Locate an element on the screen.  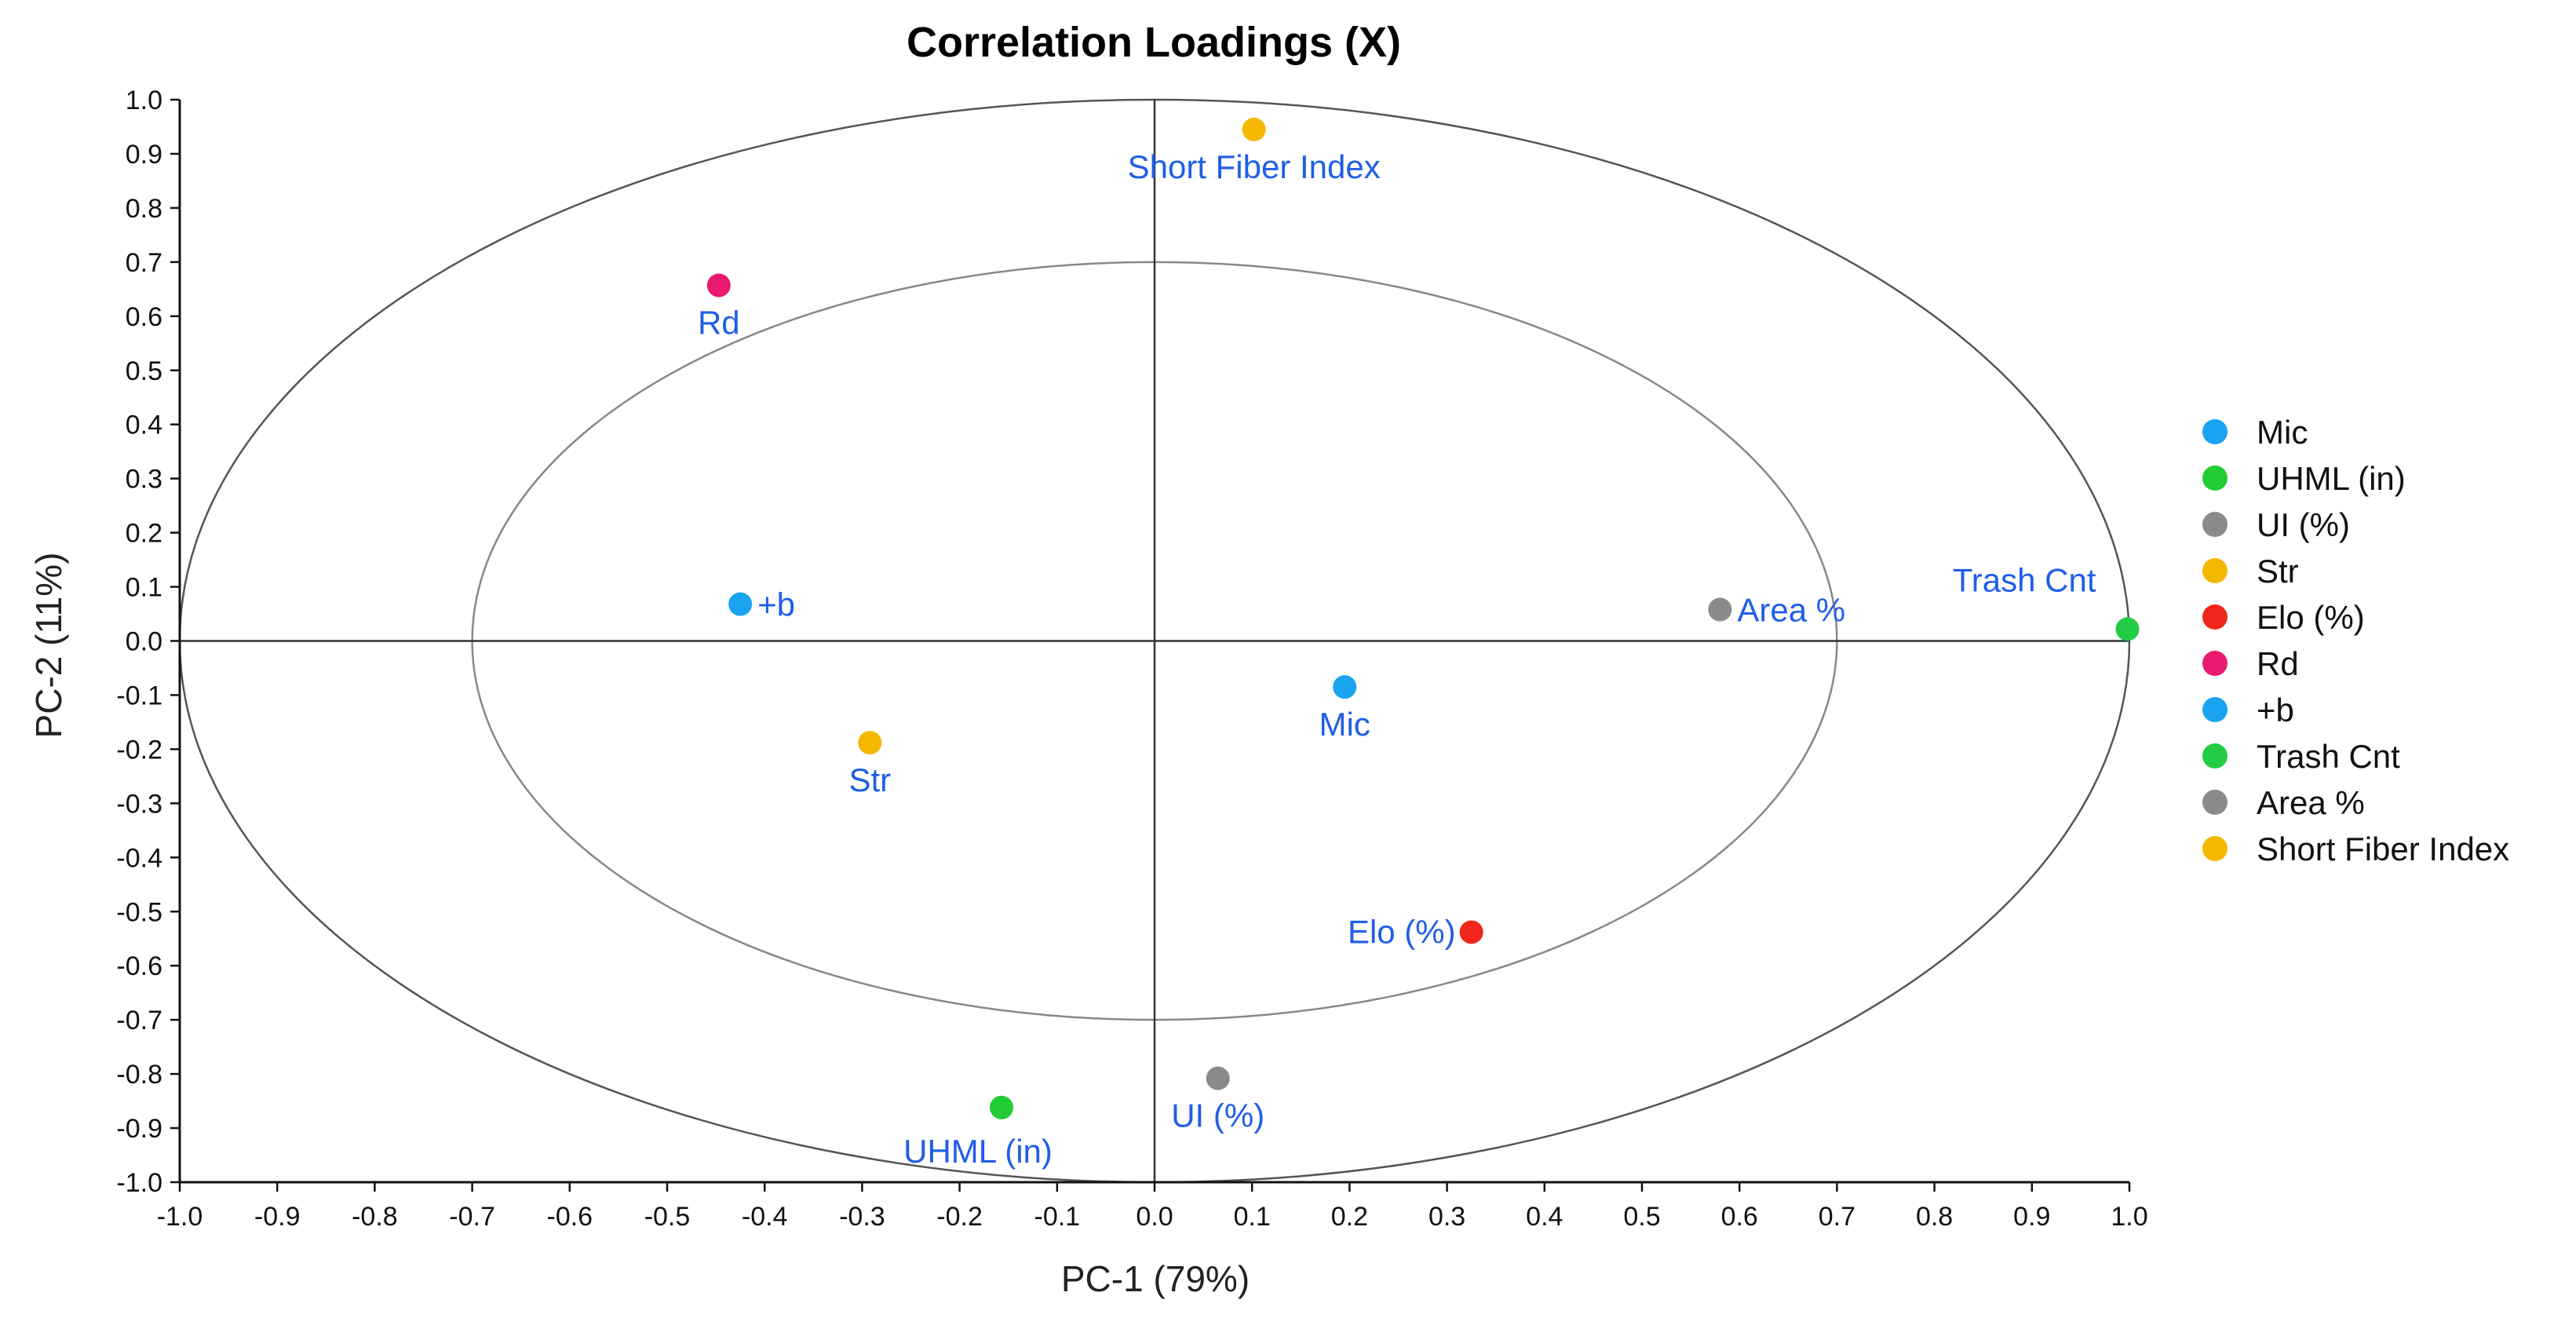
point-rd is located at coordinates (718, 285).